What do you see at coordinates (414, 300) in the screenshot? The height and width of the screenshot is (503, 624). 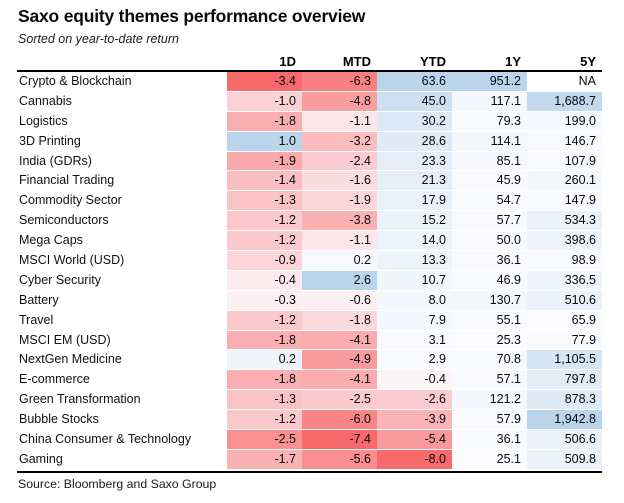 I see `value-cell: 8.0` at bounding box center [414, 300].